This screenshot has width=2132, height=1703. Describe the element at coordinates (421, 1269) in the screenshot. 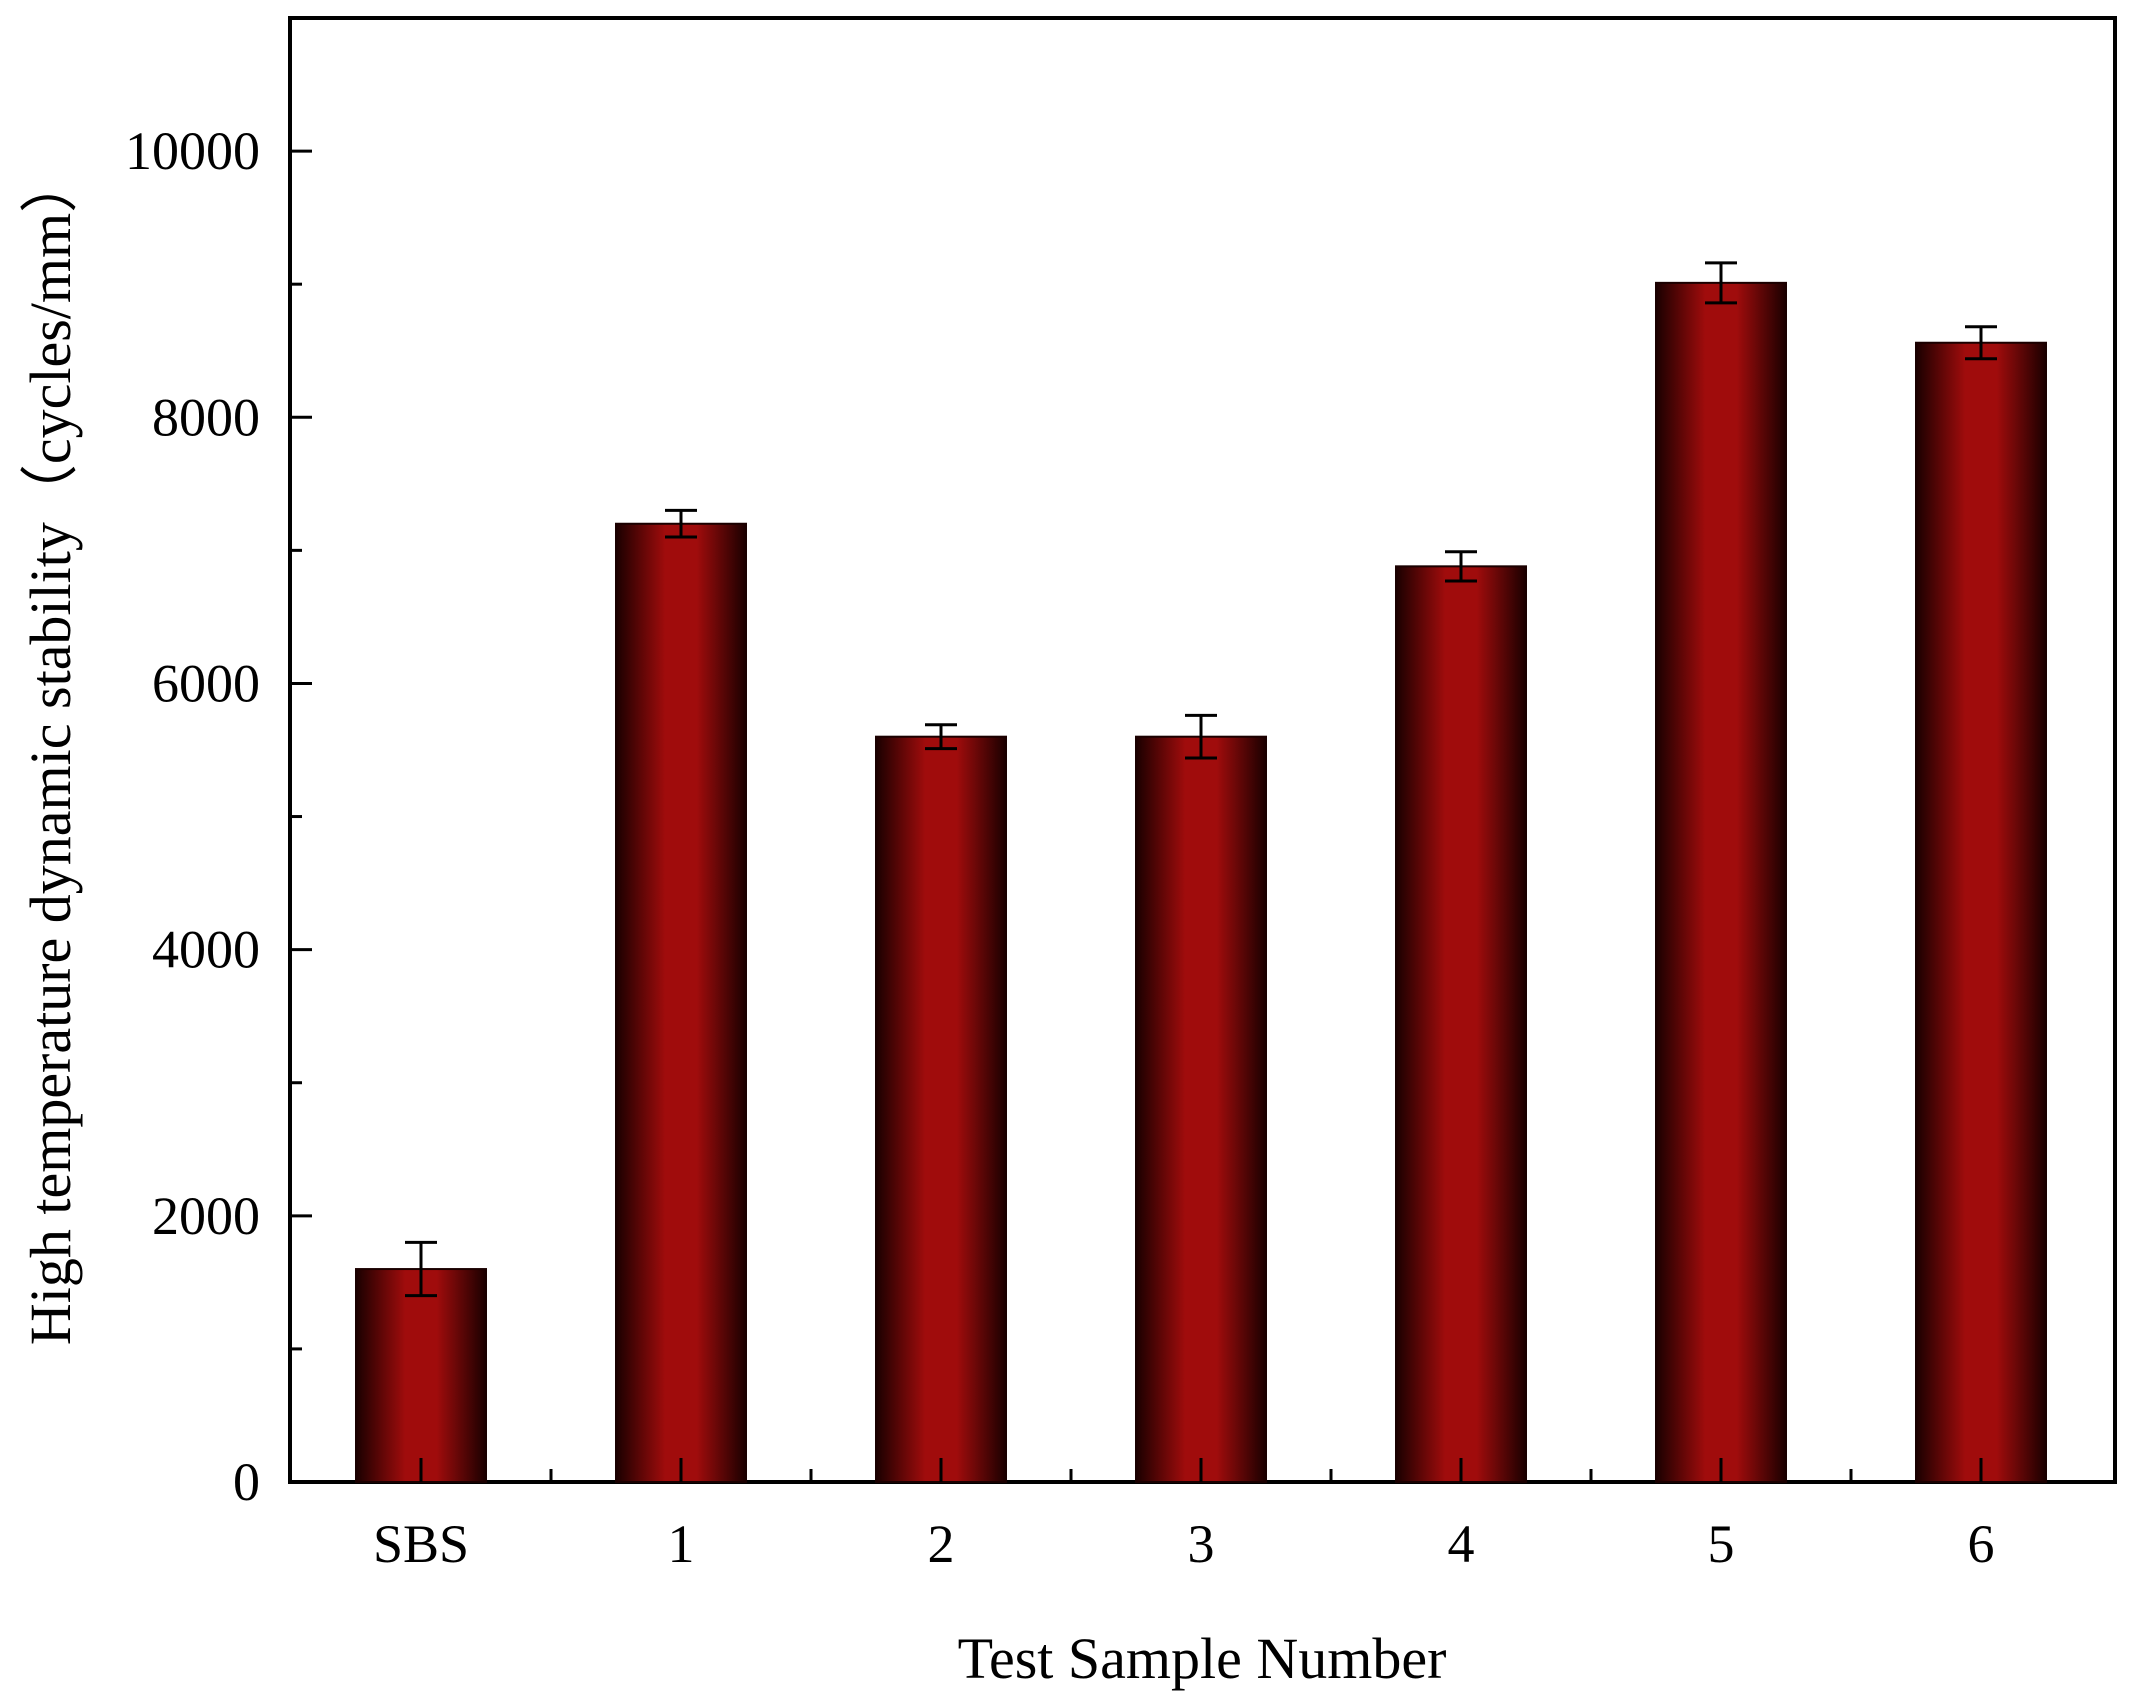

I see `error-bar-SBS` at that location.